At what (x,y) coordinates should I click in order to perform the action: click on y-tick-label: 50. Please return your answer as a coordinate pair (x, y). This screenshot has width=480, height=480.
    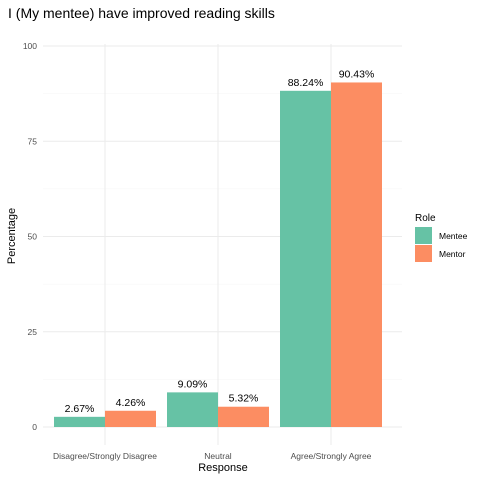
    Looking at the image, I should click on (33, 237).